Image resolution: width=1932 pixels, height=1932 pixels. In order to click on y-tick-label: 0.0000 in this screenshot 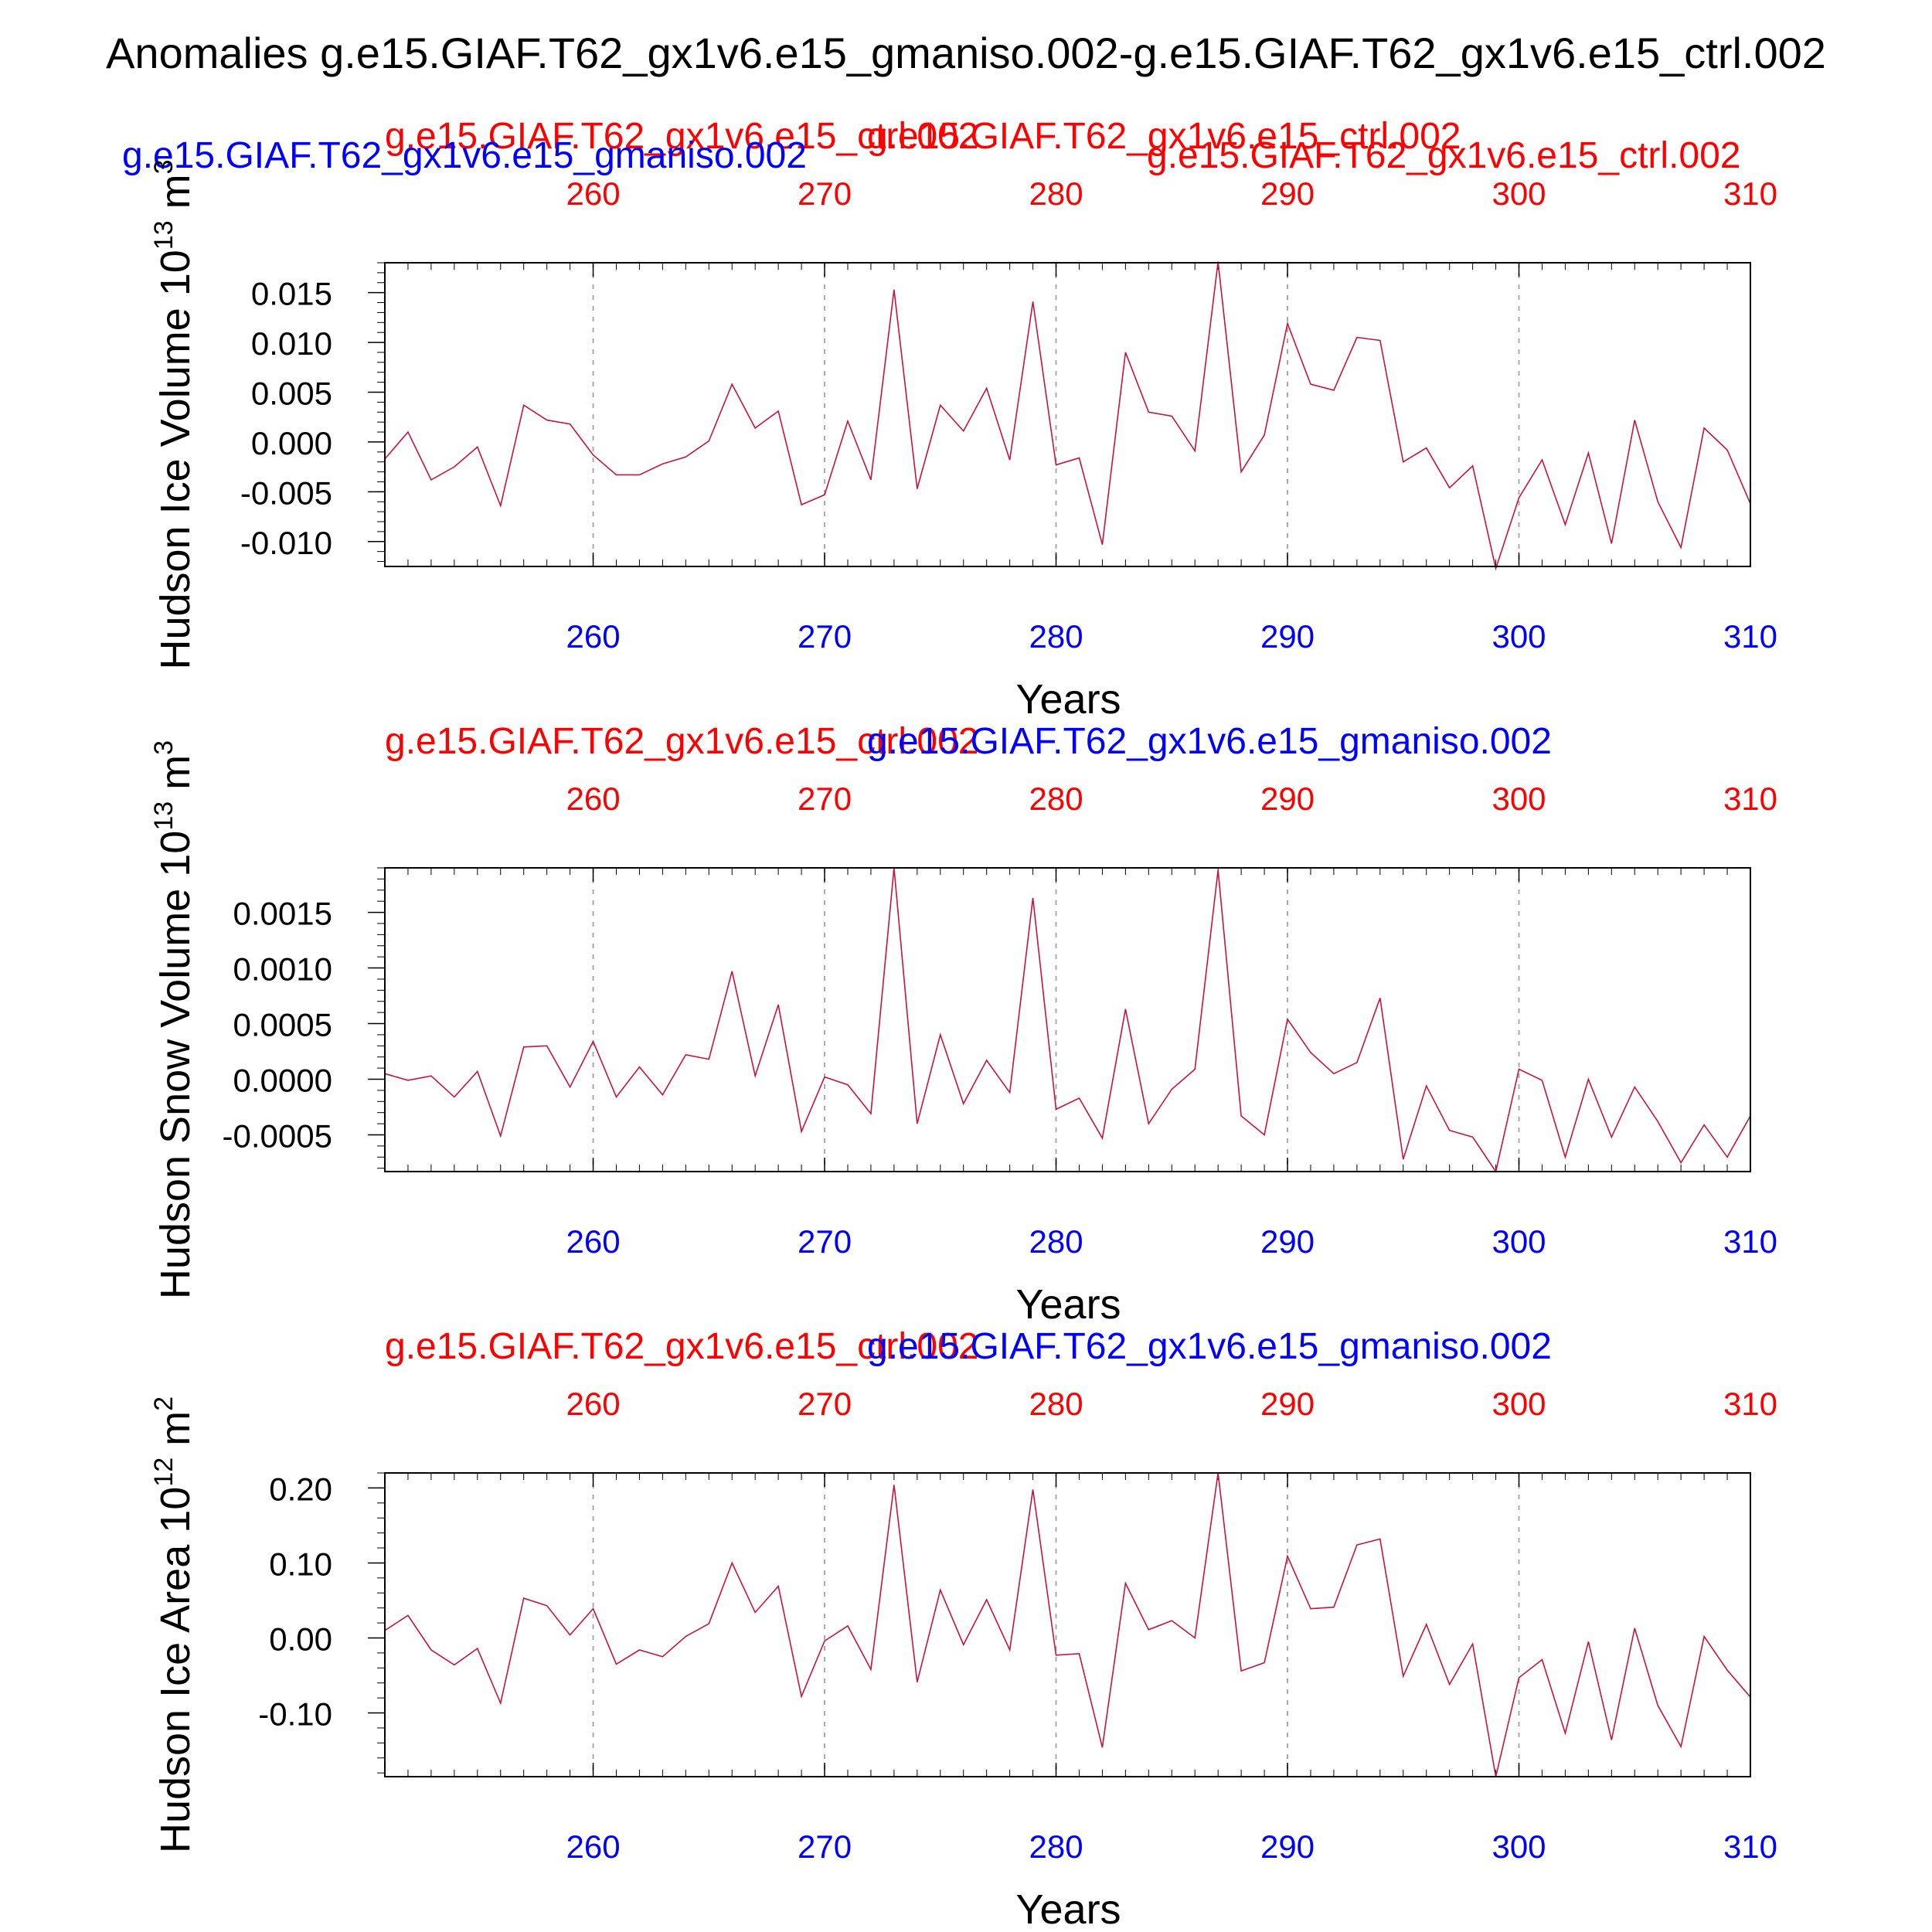, I will do `click(282, 1081)`.